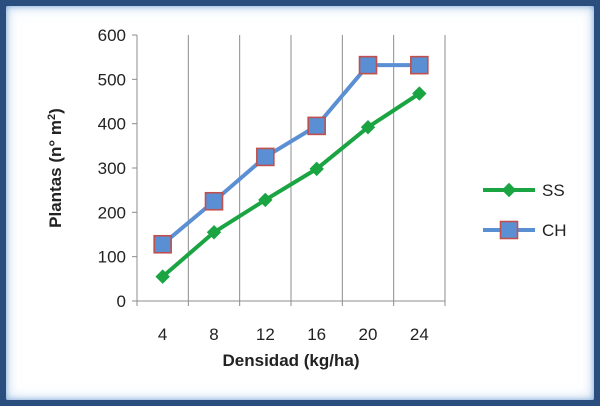 The width and height of the screenshot is (600, 406). I want to click on y-axis-title: Plantas (n° m2), so click(55, 168).